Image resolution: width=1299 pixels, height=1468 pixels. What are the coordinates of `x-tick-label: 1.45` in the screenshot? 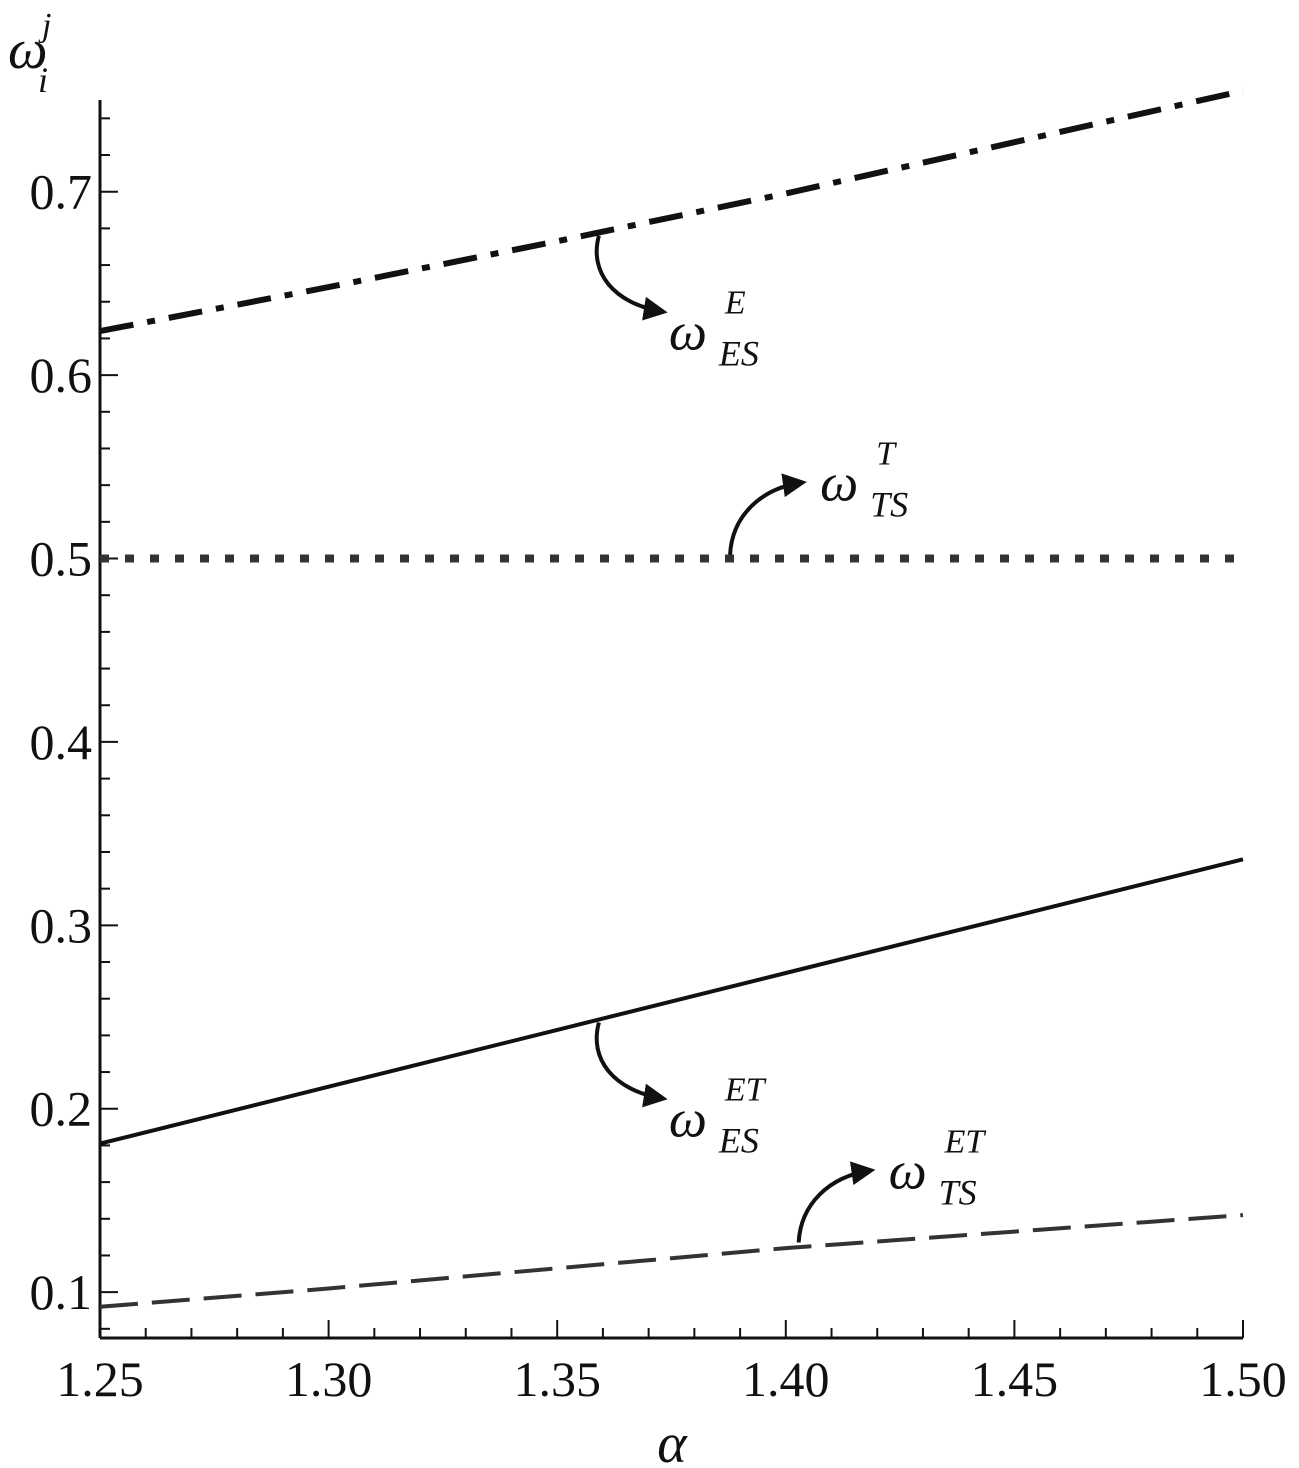 It's located at (1015, 1379).